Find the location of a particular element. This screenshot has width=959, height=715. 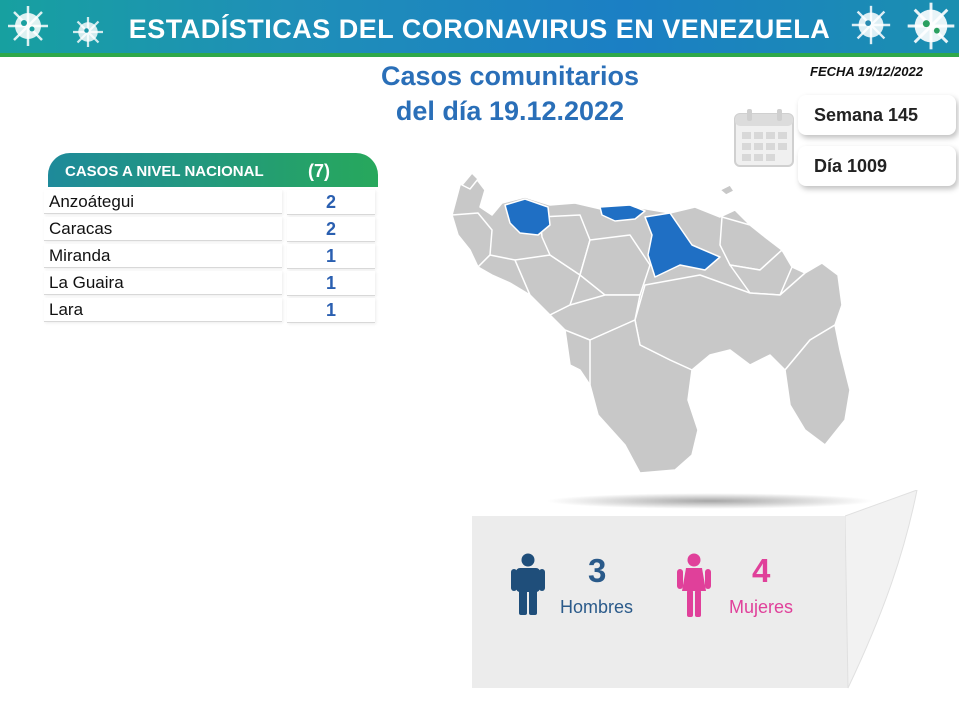

table-row: Lara 1 is located at coordinates (211, 310).